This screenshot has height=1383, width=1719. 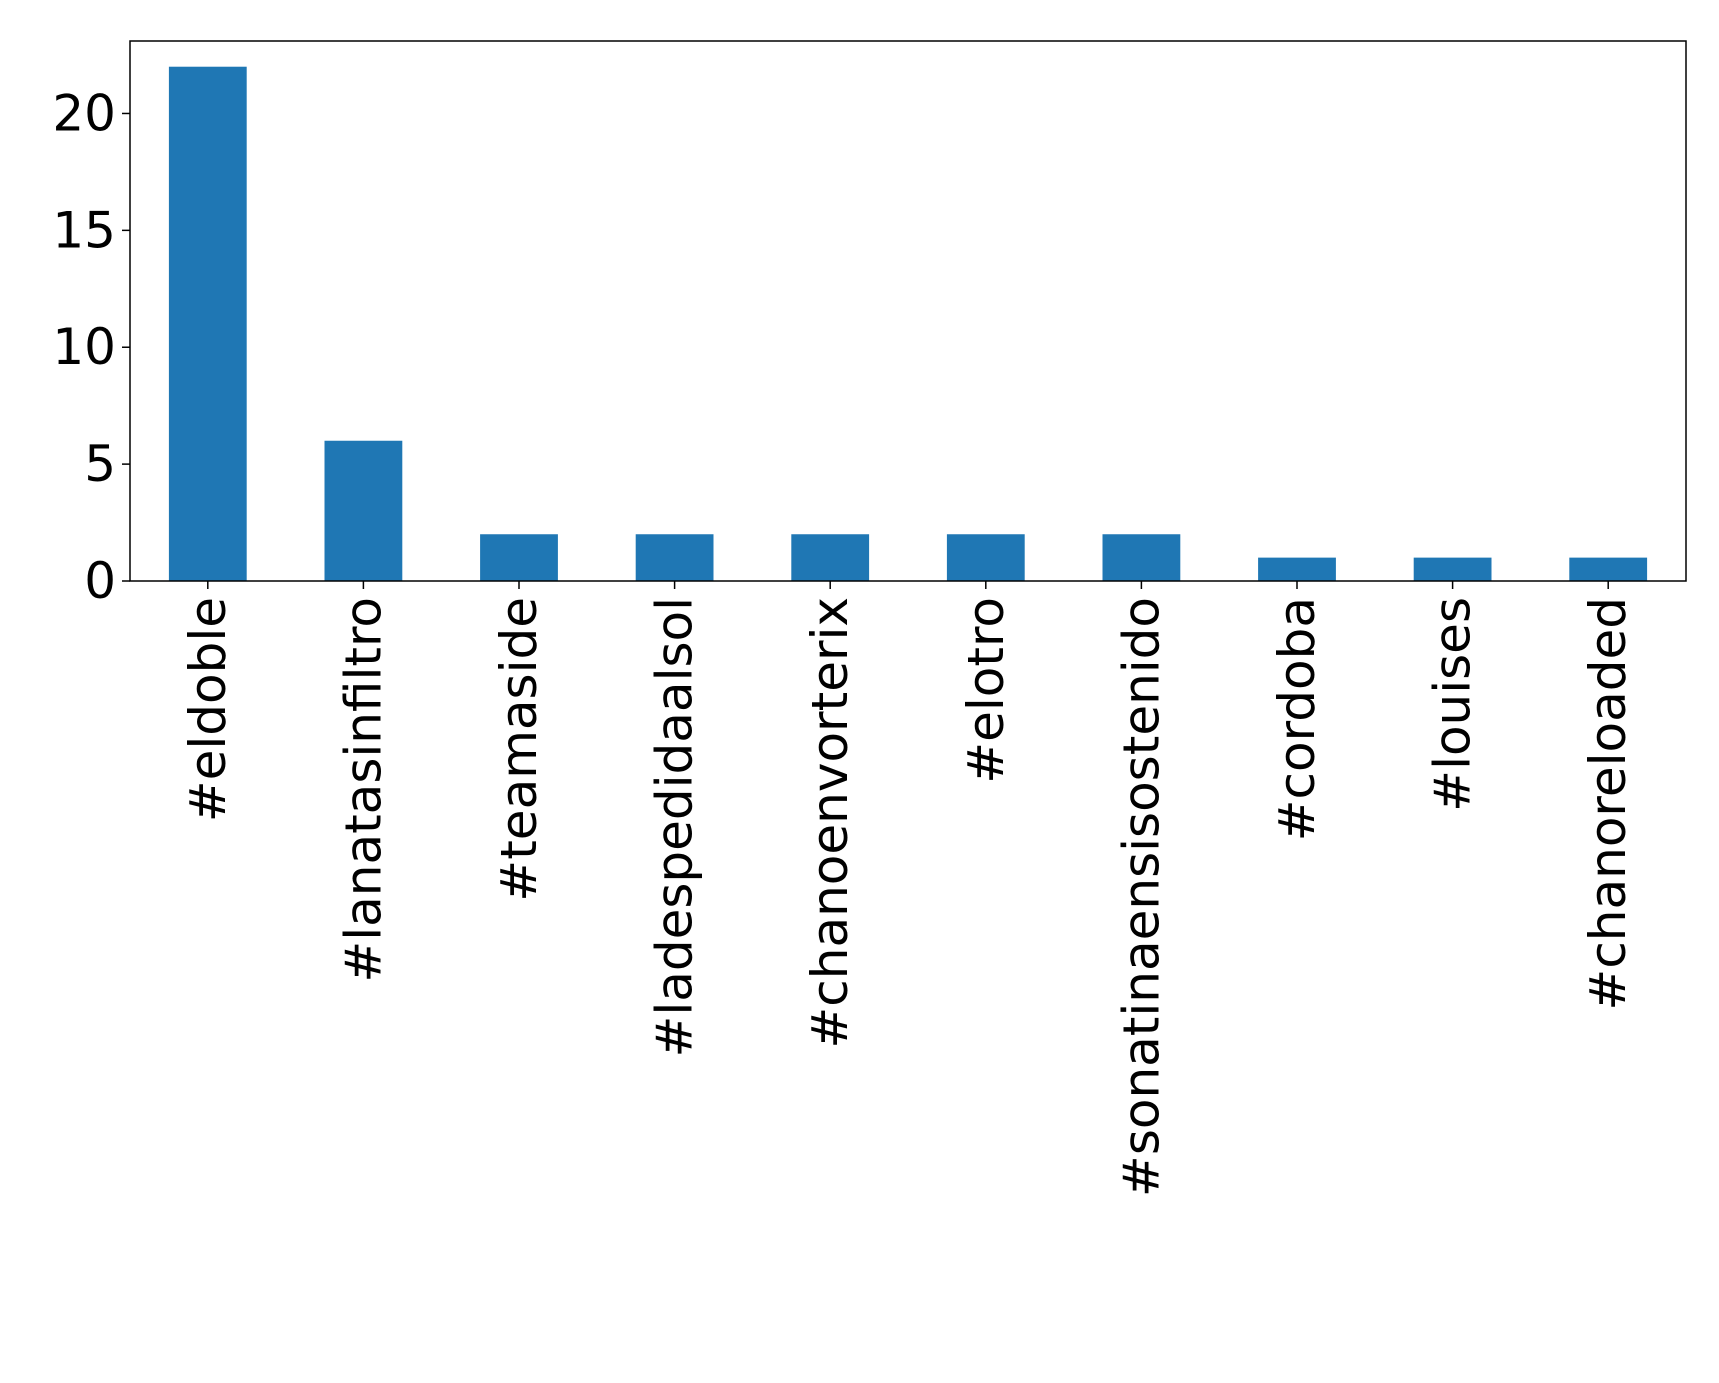 What do you see at coordinates (986, 690) in the screenshot?
I see `x-tick-label: #elotro` at bounding box center [986, 690].